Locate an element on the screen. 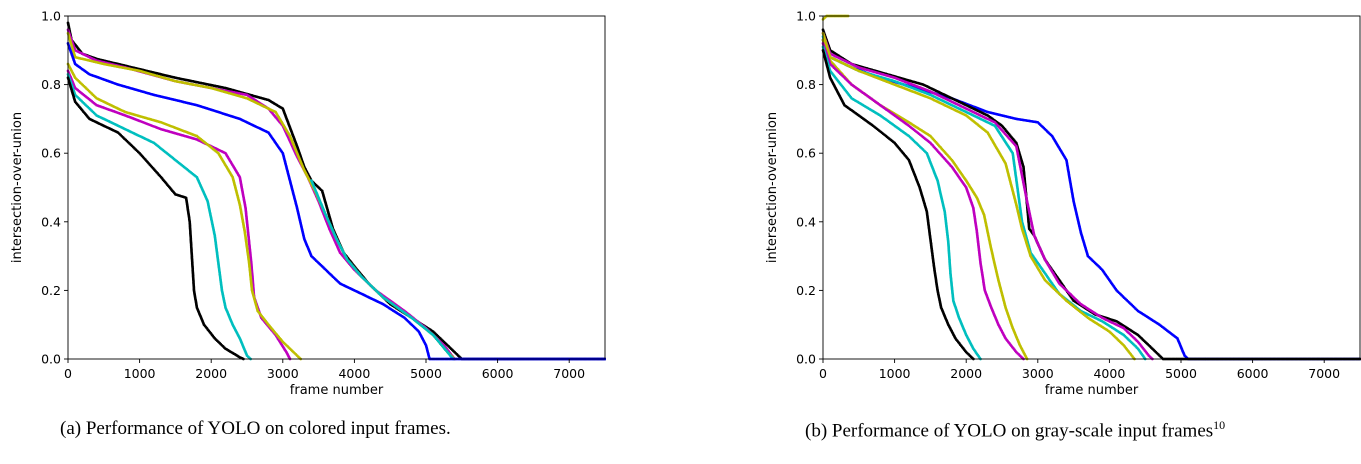 The image size is (1361, 464). x-tick-label: 1000 is located at coordinates (140, 373).